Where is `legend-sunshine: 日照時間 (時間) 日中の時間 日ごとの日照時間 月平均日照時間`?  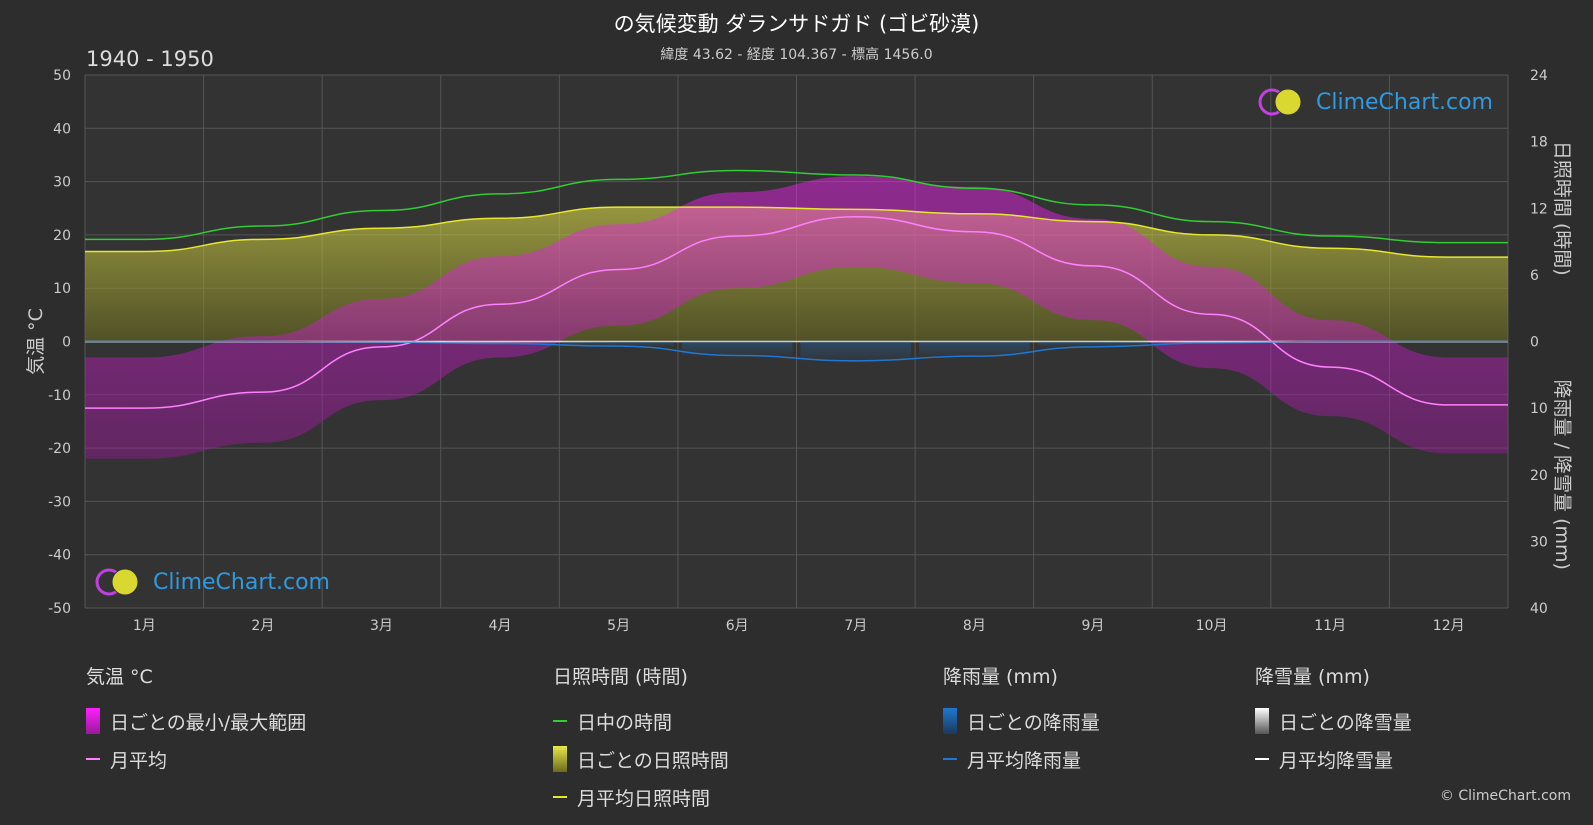 legend-sunshine: 日照時間 (時間) 日中の時間 日ごとの日照時間 月平均日照時間 is located at coordinates (641, 739).